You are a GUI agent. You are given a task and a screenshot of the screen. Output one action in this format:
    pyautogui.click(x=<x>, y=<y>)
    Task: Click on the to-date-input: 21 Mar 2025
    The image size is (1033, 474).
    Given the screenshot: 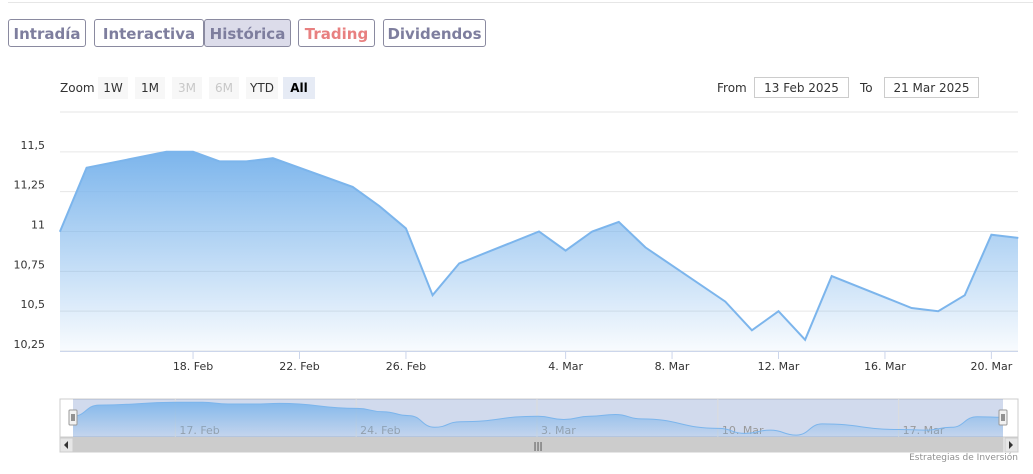 What is the action you would take?
    pyautogui.click(x=931, y=87)
    